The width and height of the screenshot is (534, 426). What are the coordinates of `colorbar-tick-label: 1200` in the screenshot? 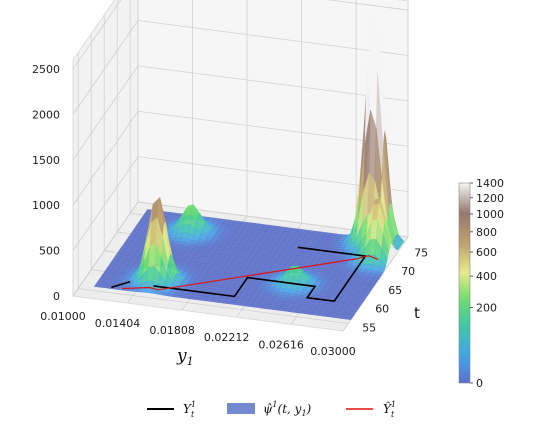 It's located at (490, 198).